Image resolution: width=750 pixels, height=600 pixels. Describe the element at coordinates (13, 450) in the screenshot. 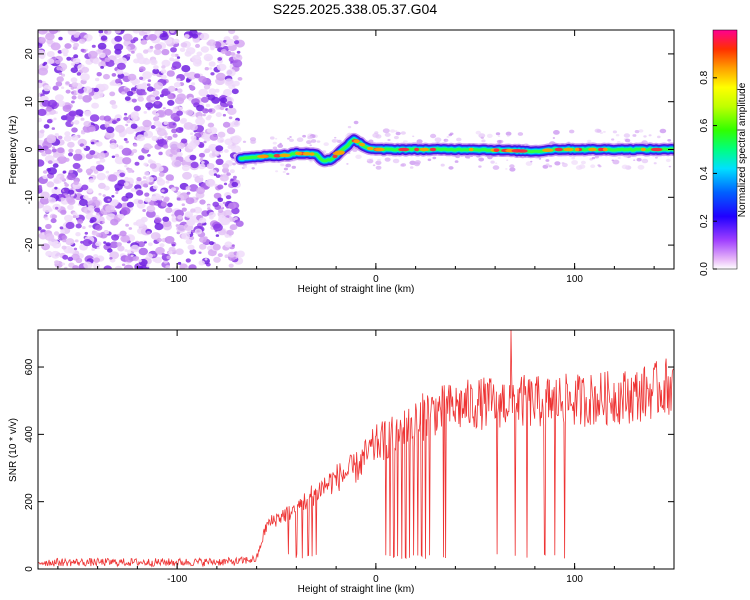

I see `snr-ylabel: SNR (10 * v/v)` at that location.